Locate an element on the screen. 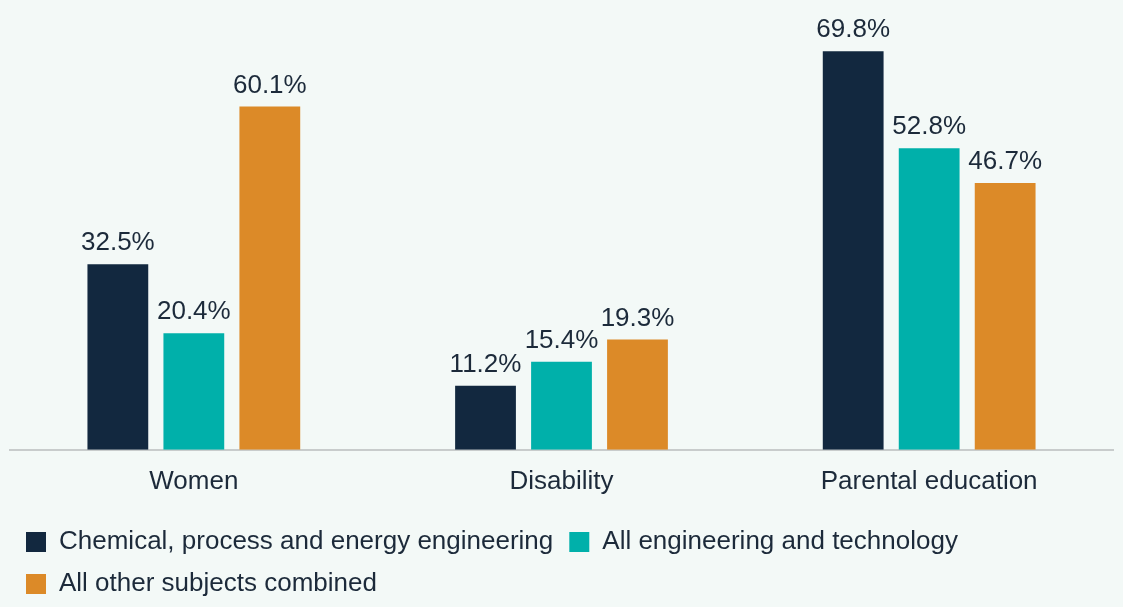 The width and height of the screenshot is (1123, 607). data-label: 20.4% is located at coordinates (193, 310).